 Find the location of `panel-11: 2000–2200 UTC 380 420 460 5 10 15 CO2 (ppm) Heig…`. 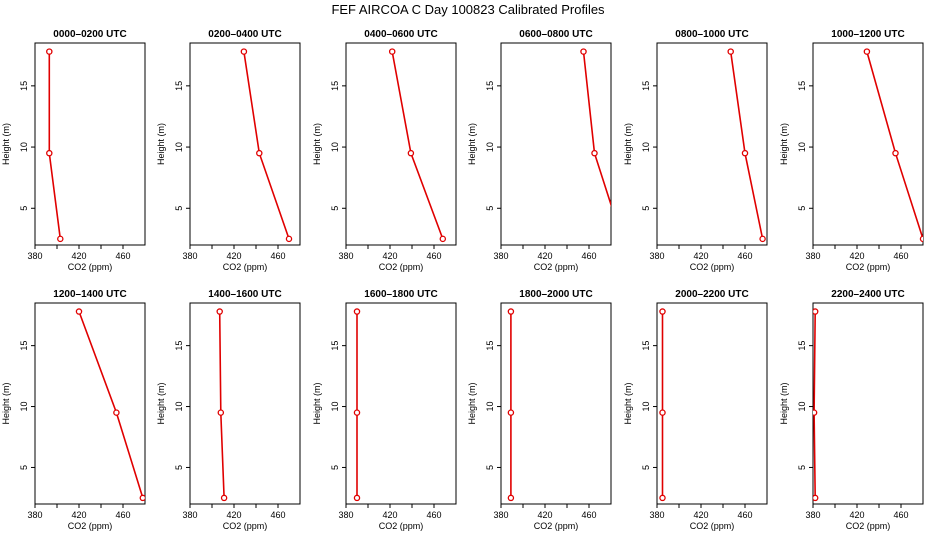

panel-11: 2000–2200 UTC 380 420 460 5 10 15 CO2 (ppm) Heig… is located at coordinates (695, 410).